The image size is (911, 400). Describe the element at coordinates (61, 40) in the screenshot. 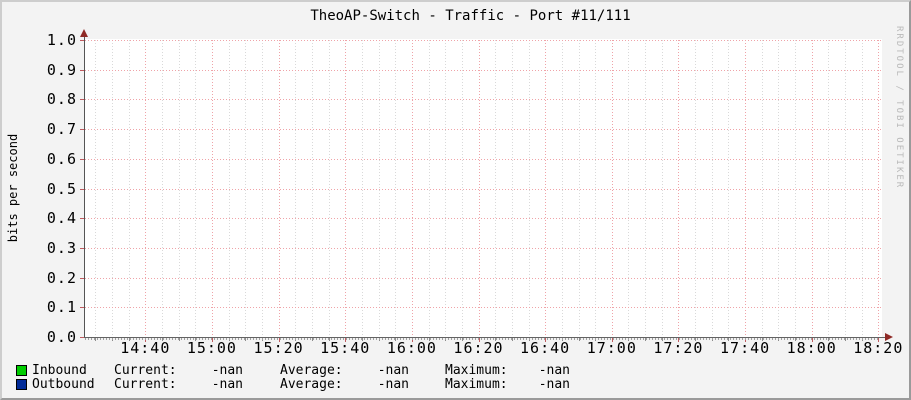

I see `y-tick-label: 1.0` at that location.